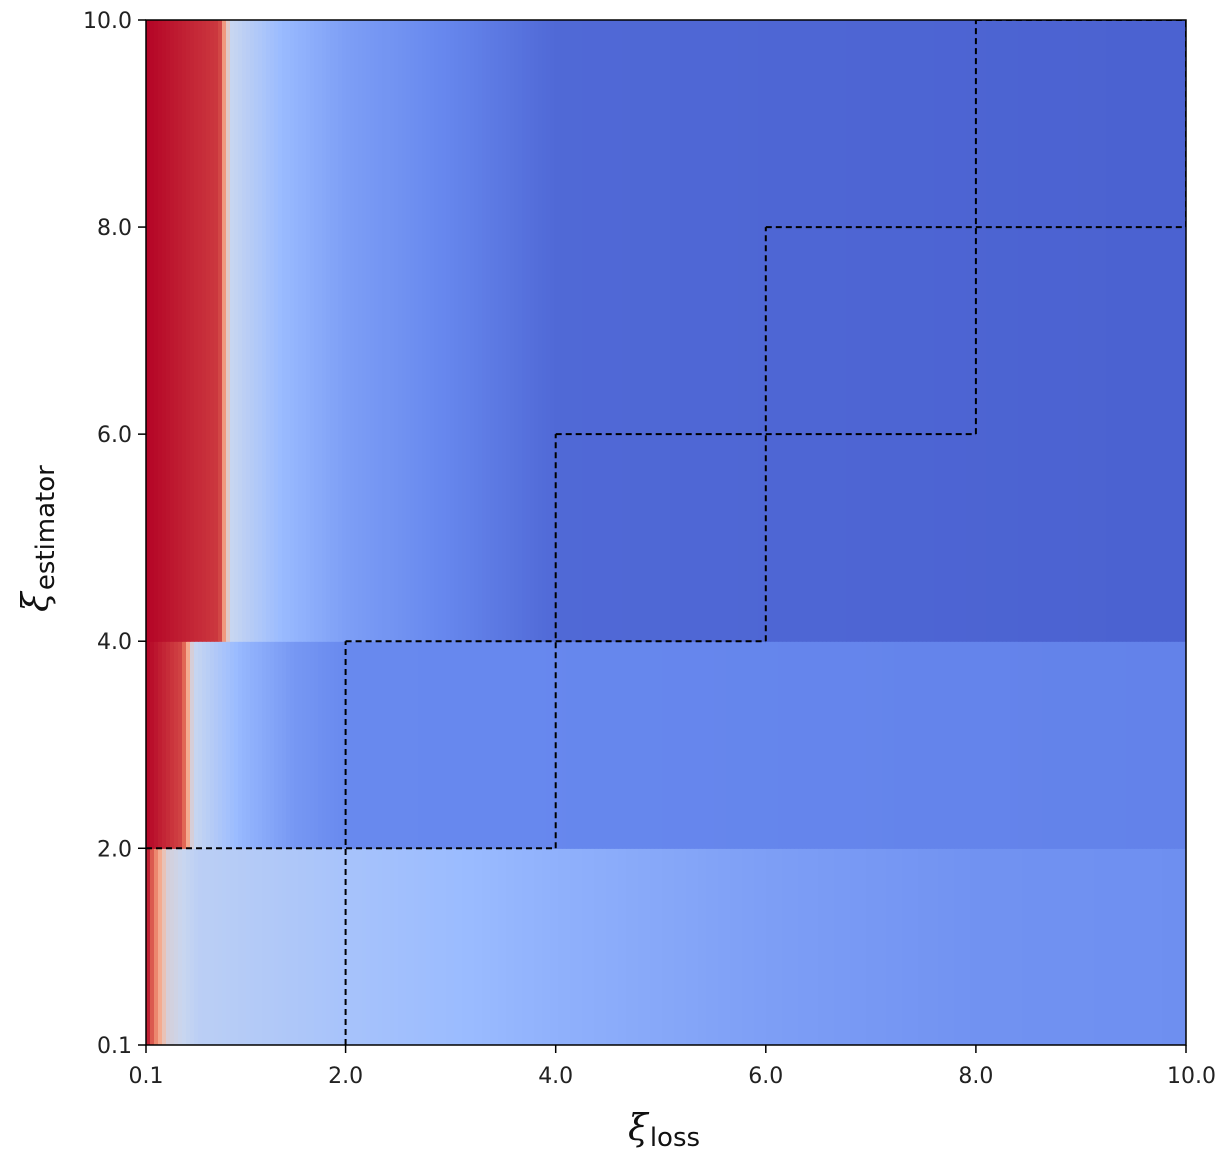  I want to click on x-axis-label: ξloss, so click(664, 1130).